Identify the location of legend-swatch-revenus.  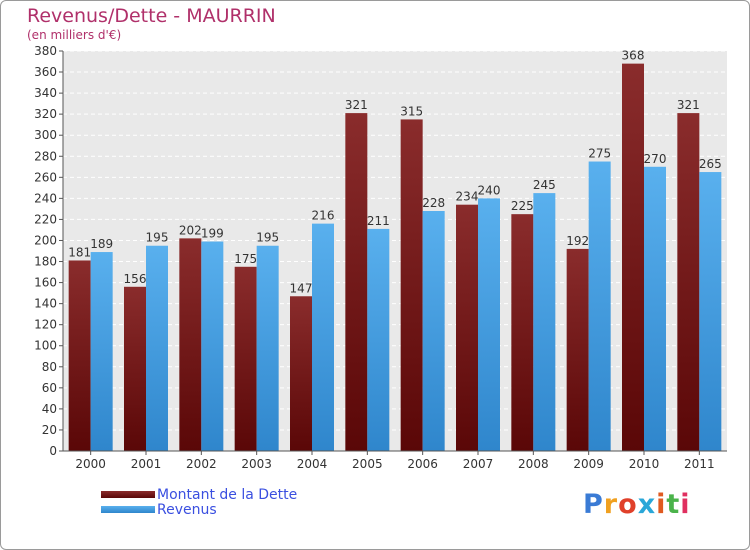
(128, 509).